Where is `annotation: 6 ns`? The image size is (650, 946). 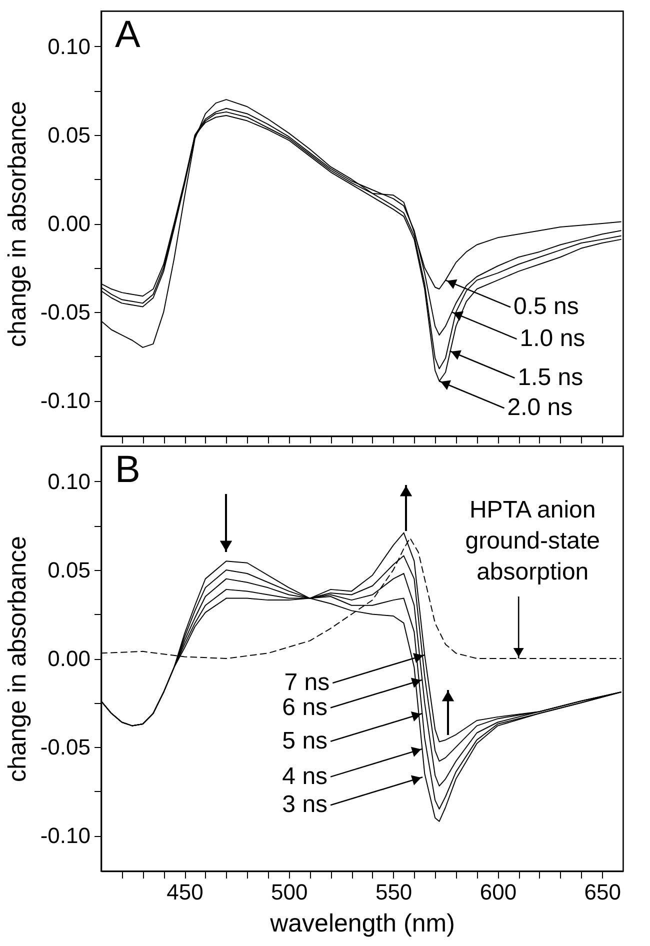
annotation: 6 ns is located at coordinates (305, 707).